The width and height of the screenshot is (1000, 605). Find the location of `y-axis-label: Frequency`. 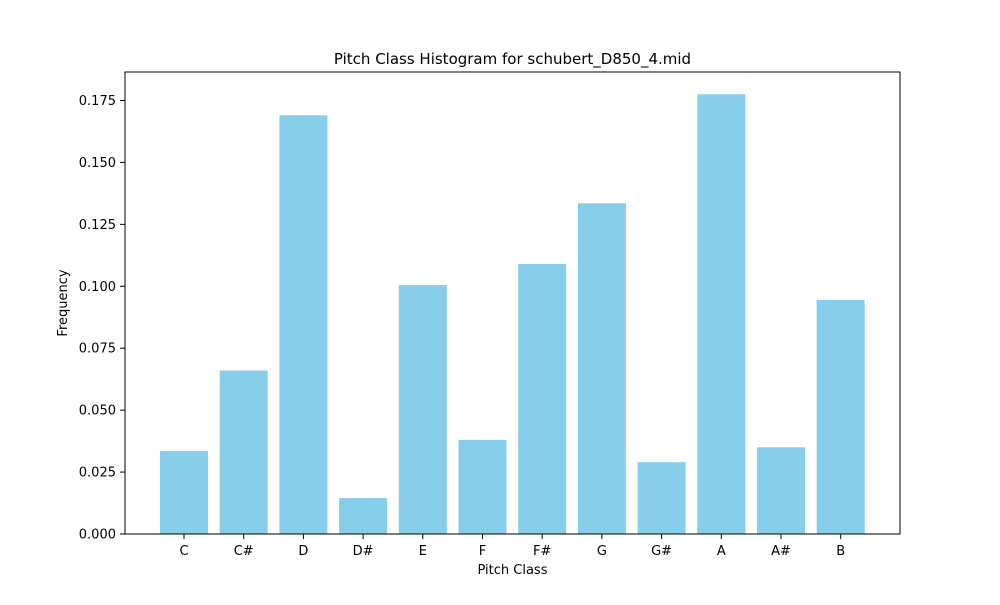

y-axis-label: Frequency is located at coordinates (63, 302).